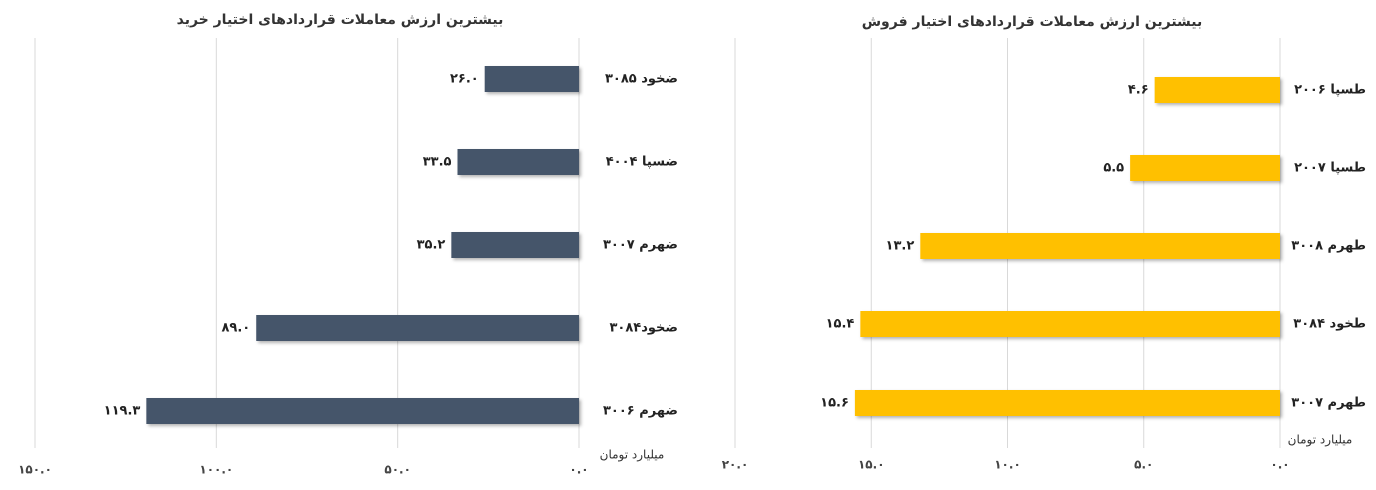  I want to click on value-label: ۱۳.۲, so click(900, 246).